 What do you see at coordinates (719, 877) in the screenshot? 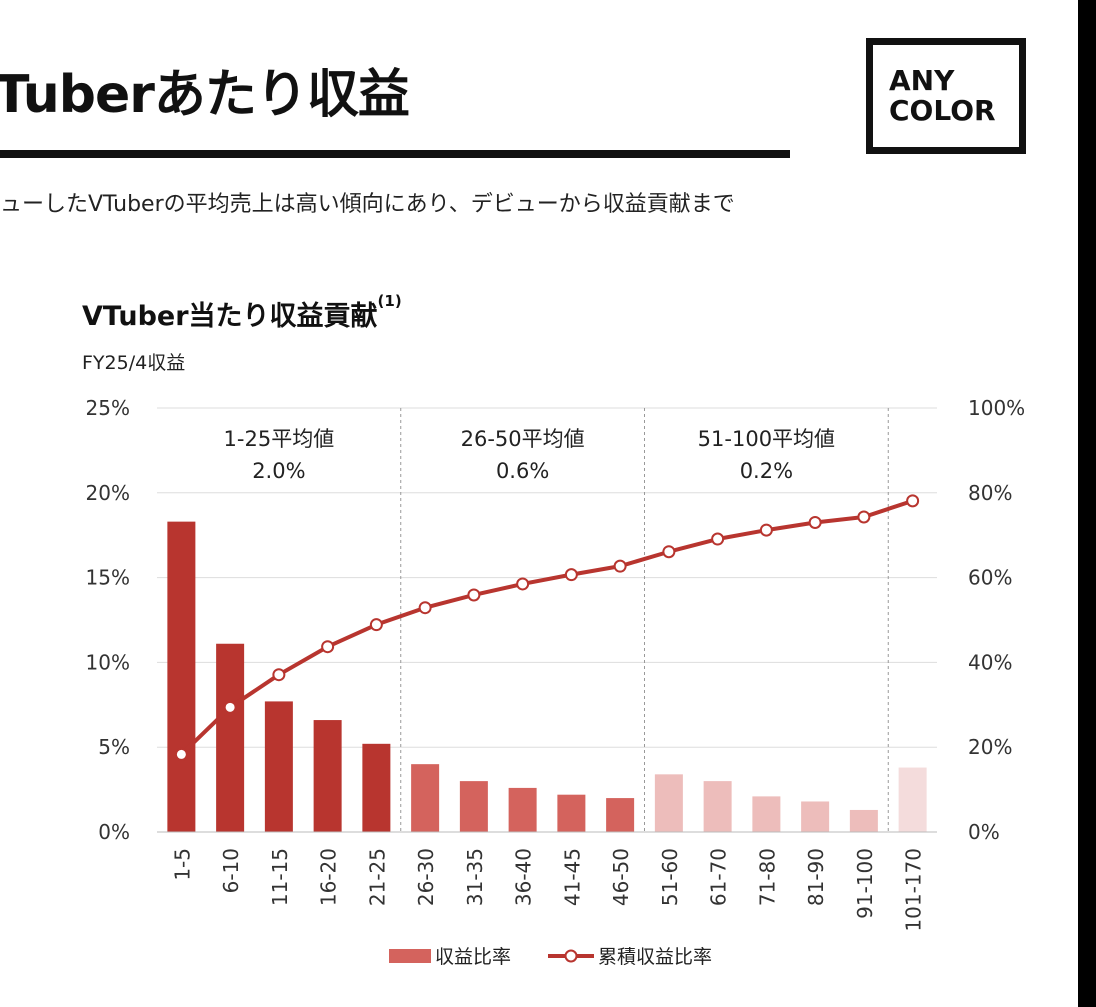
I see `x-tick-label: 61-70` at bounding box center [719, 877].